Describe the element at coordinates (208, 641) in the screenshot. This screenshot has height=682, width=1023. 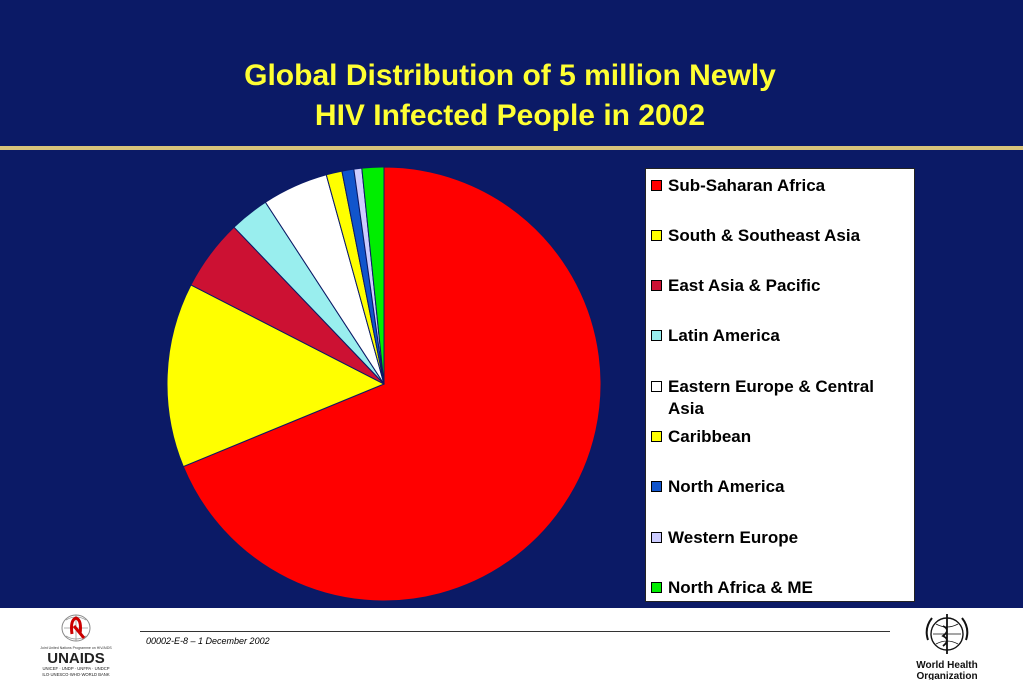
I see `footer-code: 00002-E-8 – 1 December 2002` at that location.